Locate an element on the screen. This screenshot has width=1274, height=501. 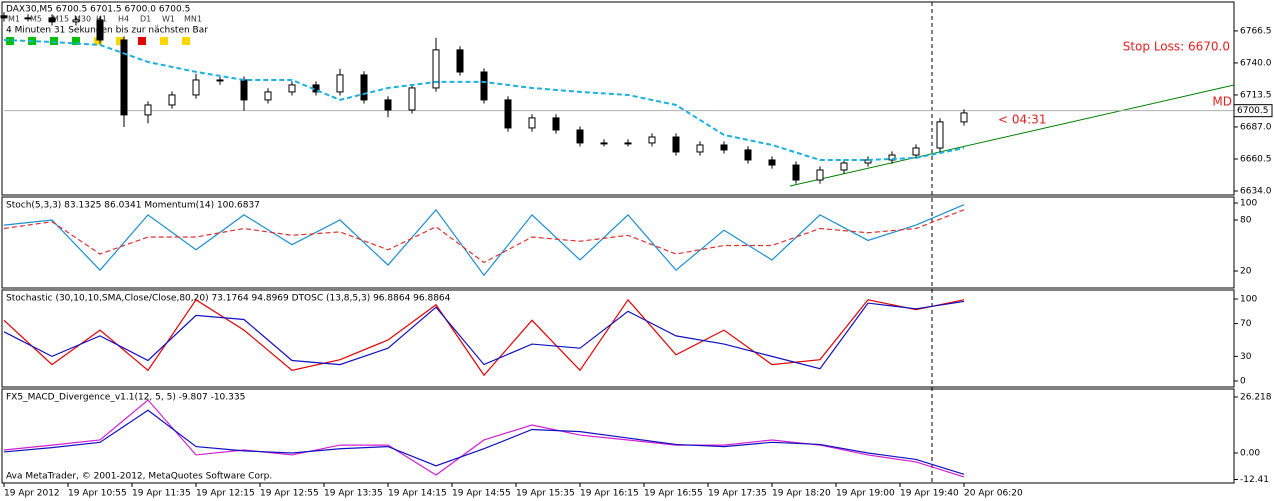
x-tick-label: 19 Apr 17:35 is located at coordinates (737, 494).